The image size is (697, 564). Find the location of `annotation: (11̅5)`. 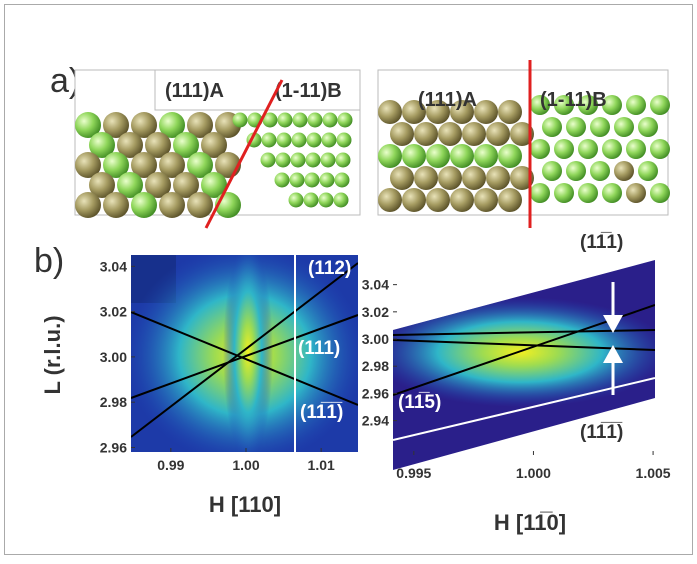

annotation: (11̅5) is located at coordinates (419, 402).